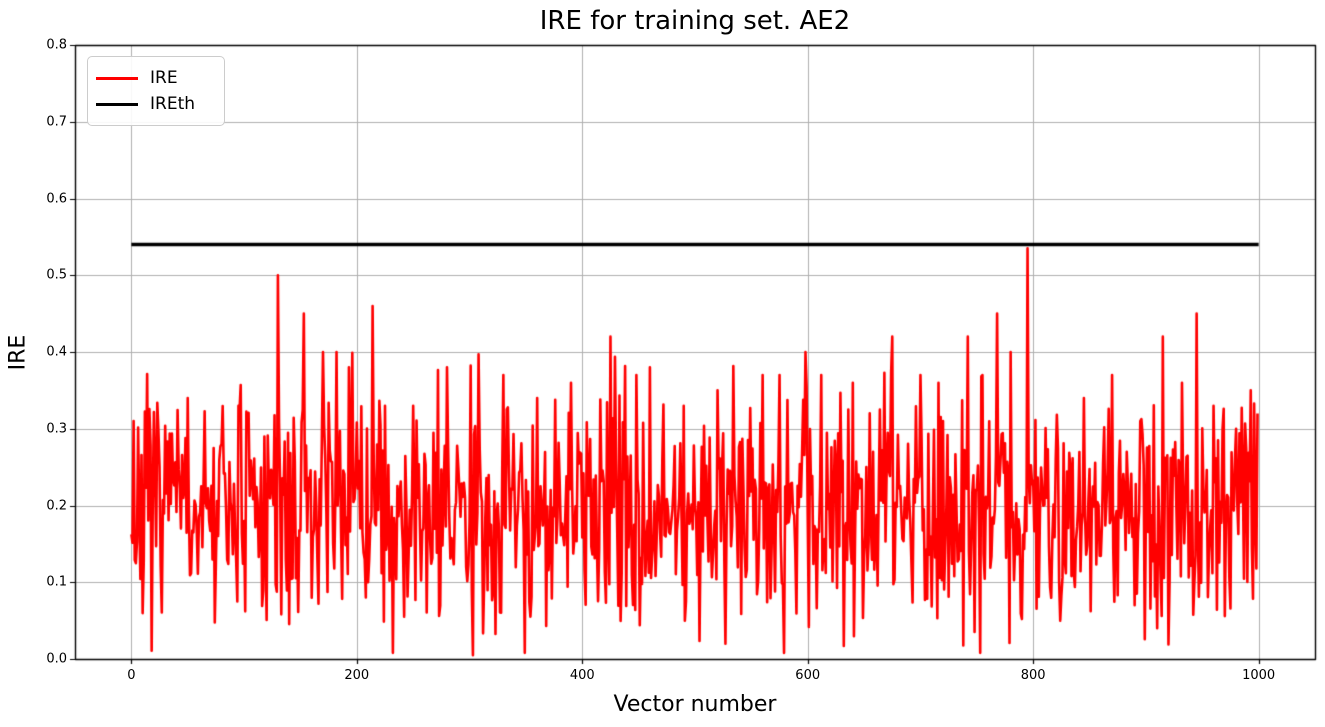 This screenshot has width=1325, height=727. I want to click on x-tick-label: 1000, so click(1259, 675).